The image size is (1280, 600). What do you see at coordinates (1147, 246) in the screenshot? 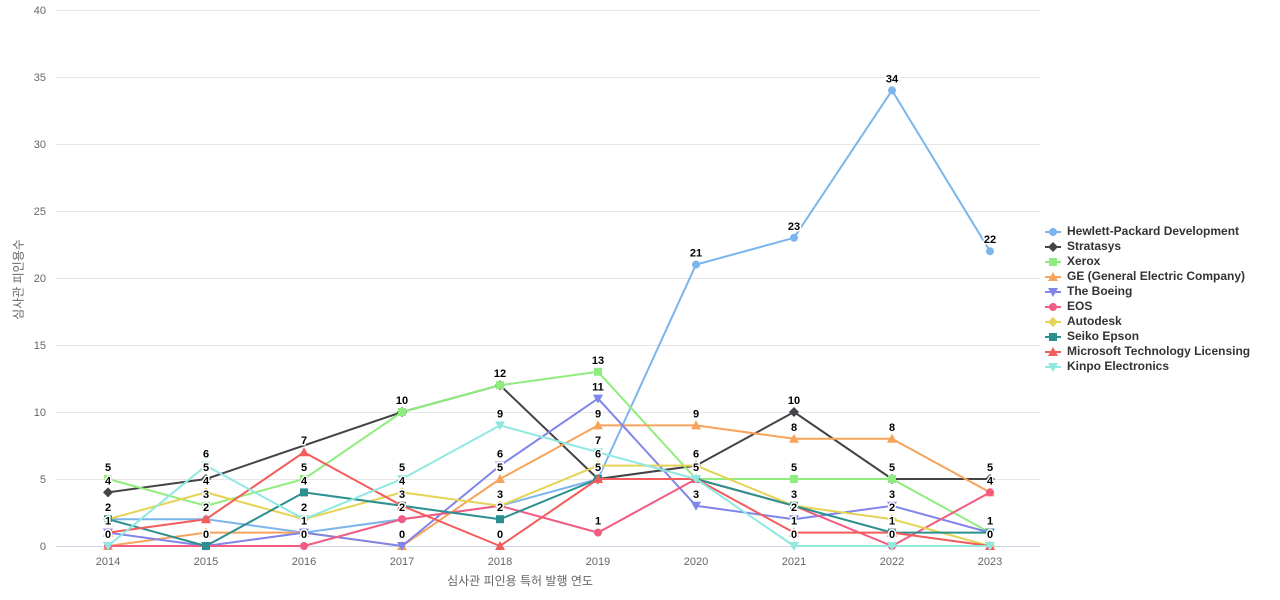
I see `legend-item-stratasys: Stratasys` at bounding box center [1147, 246].